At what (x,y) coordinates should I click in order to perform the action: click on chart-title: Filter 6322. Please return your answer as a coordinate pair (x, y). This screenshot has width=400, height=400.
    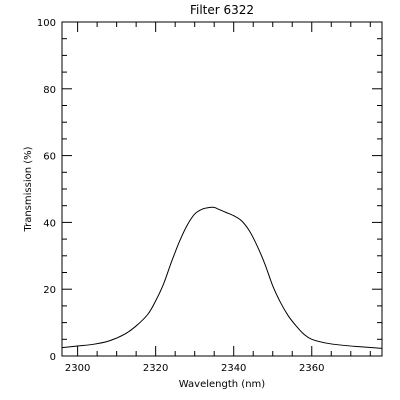
    Looking at the image, I should click on (222, 10).